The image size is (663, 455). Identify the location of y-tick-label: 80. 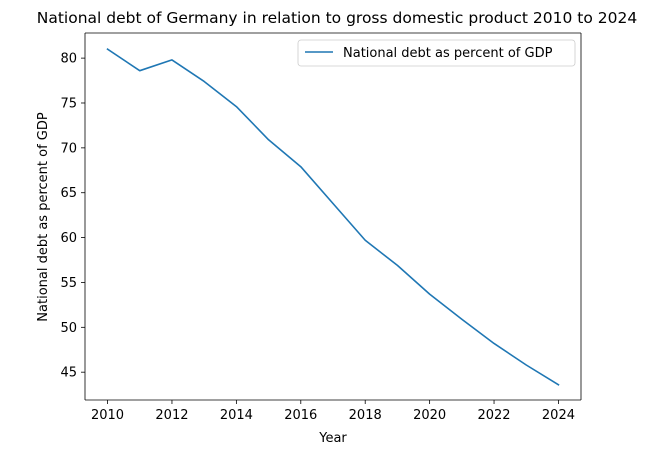
(68, 59).